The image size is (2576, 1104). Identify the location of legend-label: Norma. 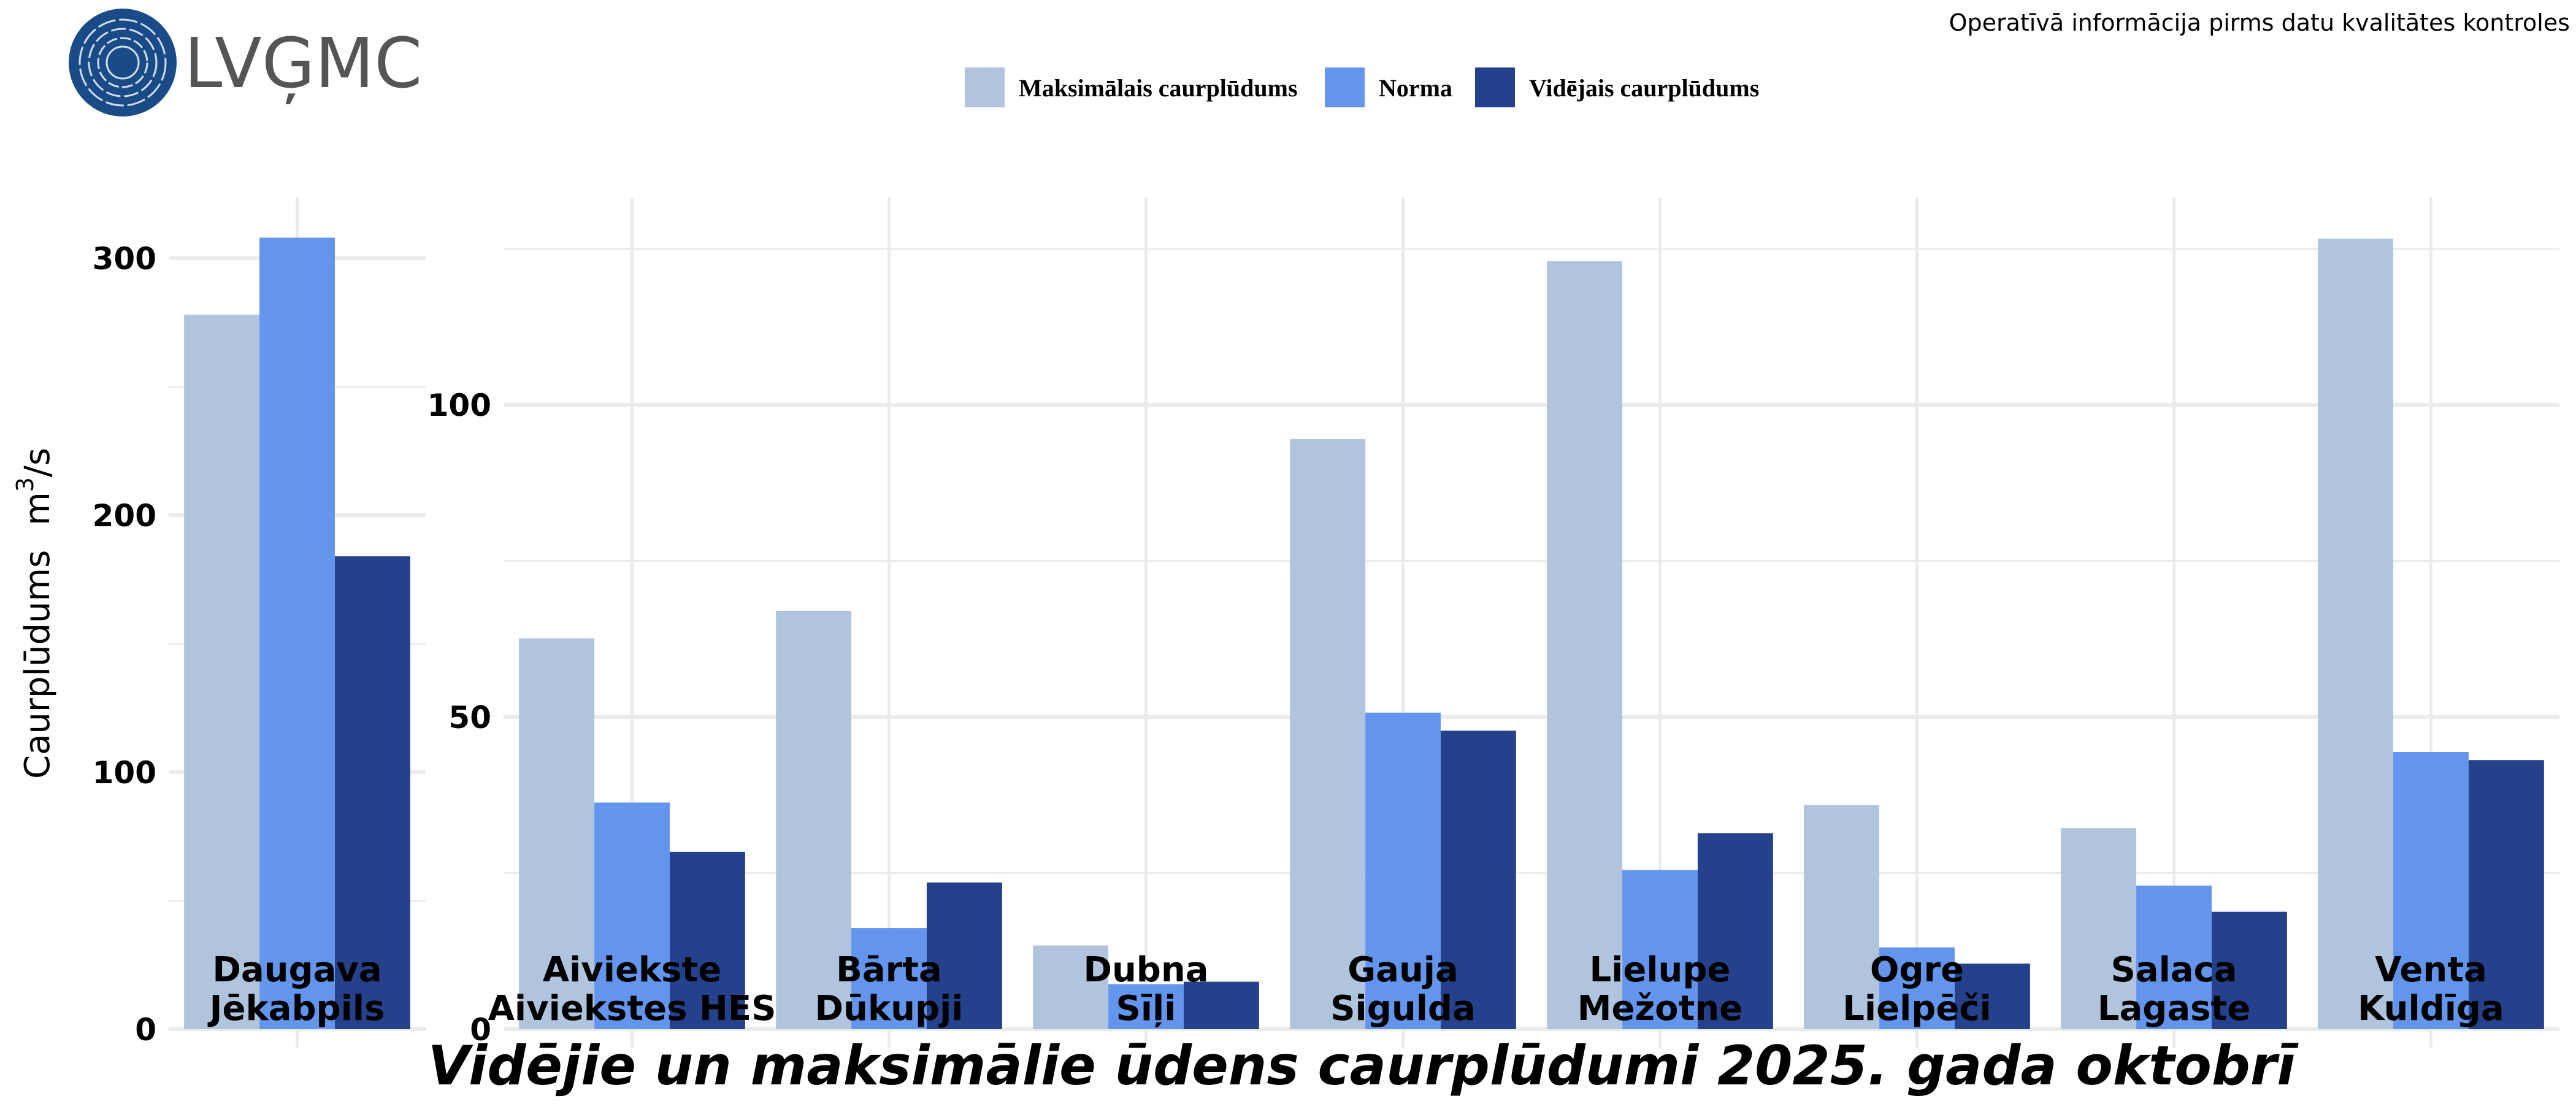
(1415, 88).